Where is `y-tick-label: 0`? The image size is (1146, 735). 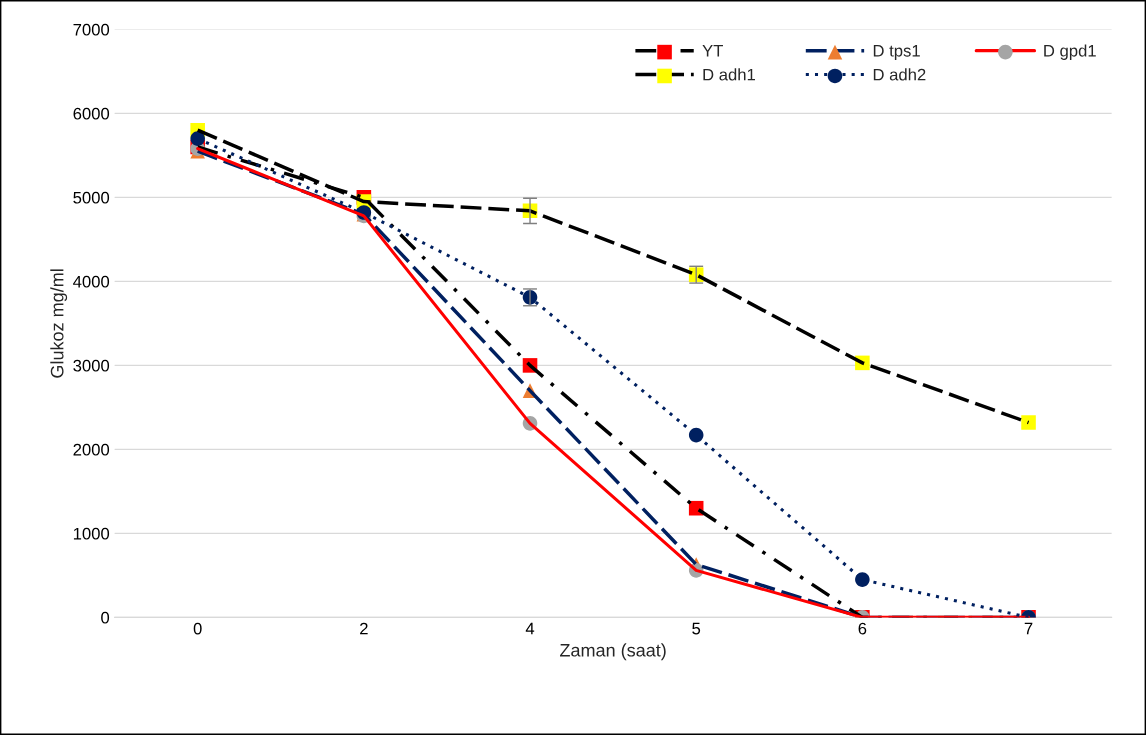
y-tick-label: 0 is located at coordinates (105, 617).